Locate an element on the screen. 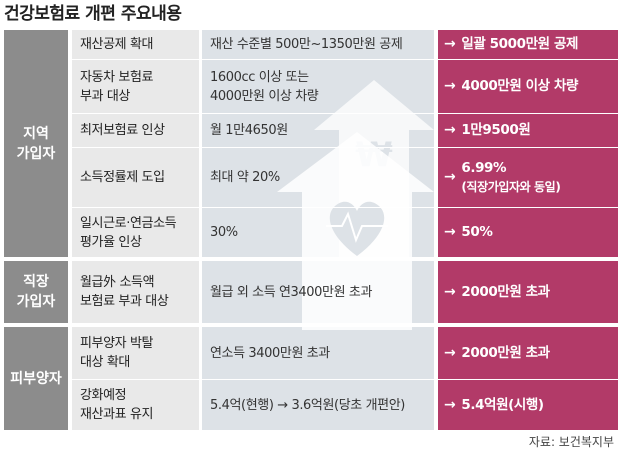 This screenshot has height=452, width=620. row-item: 소득정률제 도입 is located at coordinates (122, 177).